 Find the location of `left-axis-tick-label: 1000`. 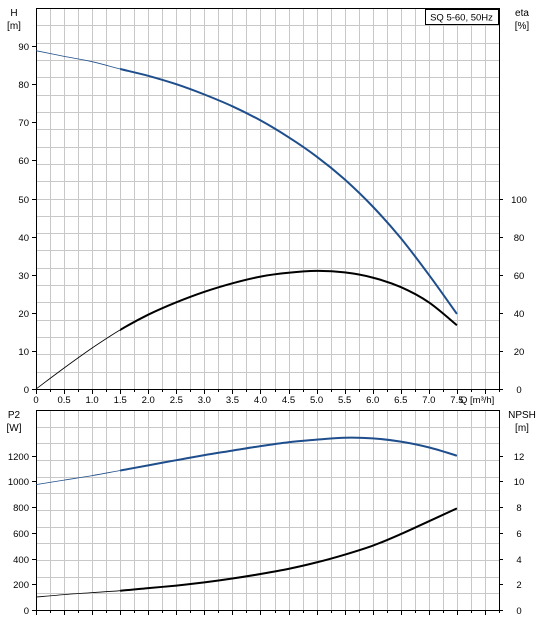

left-axis-tick-label: 1000 is located at coordinates (18, 482).